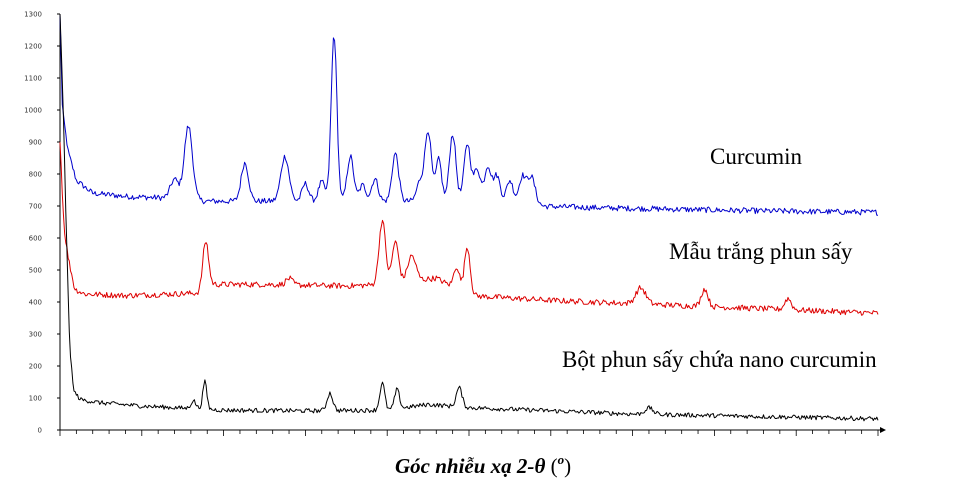 The height and width of the screenshot is (481, 953). Describe the element at coordinates (33, 15) in the screenshot. I see `y-tick-label: 1300` at that location.